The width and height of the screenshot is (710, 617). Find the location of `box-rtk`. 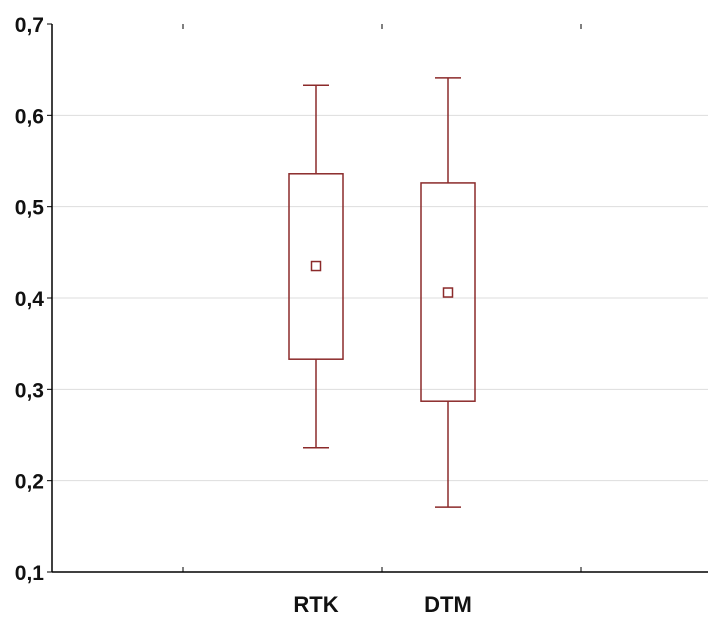

box-rtk is located at coordinates (316, 266).